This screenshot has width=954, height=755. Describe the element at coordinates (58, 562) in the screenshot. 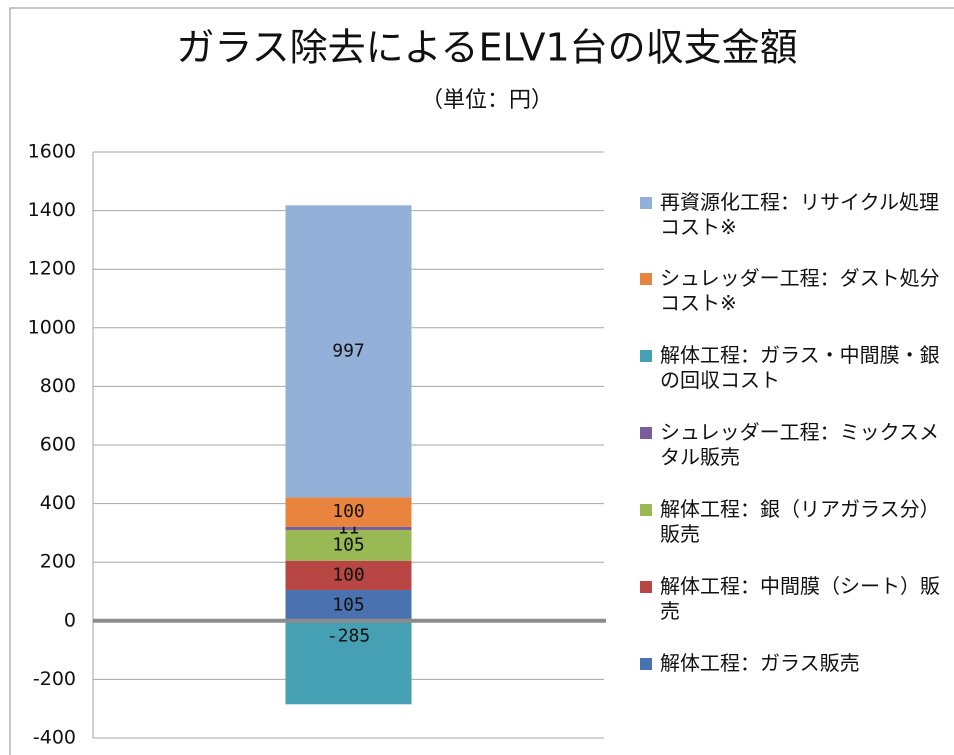

I see `y-tick-label: 200` at that location.